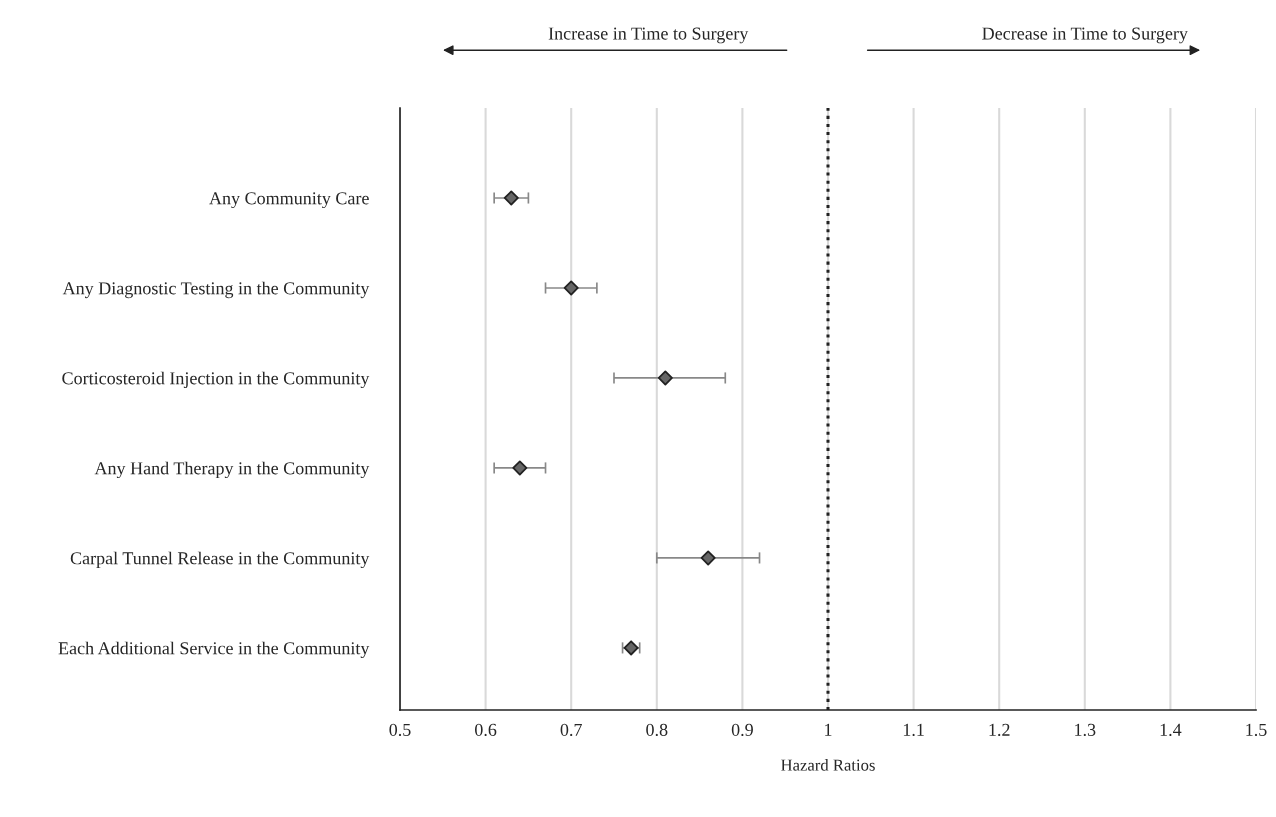  Describe the element at coordinates (400, 729) in the screenshot. I see `x-tick-label: 0.5` at that location.